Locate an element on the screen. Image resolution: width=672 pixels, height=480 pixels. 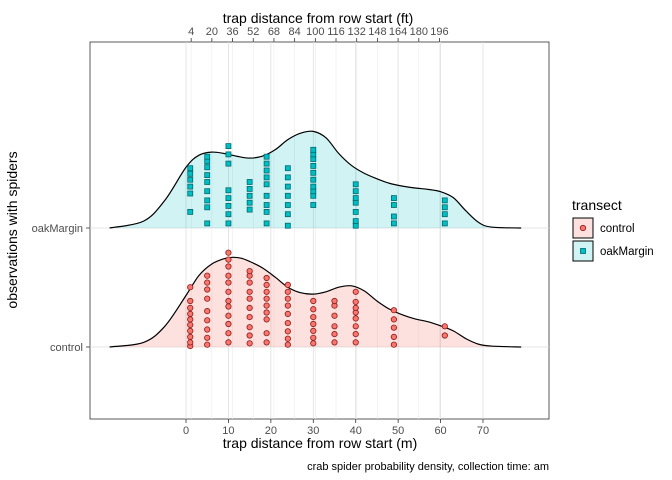
legend-title: transect is located at coordinates (597, 205).